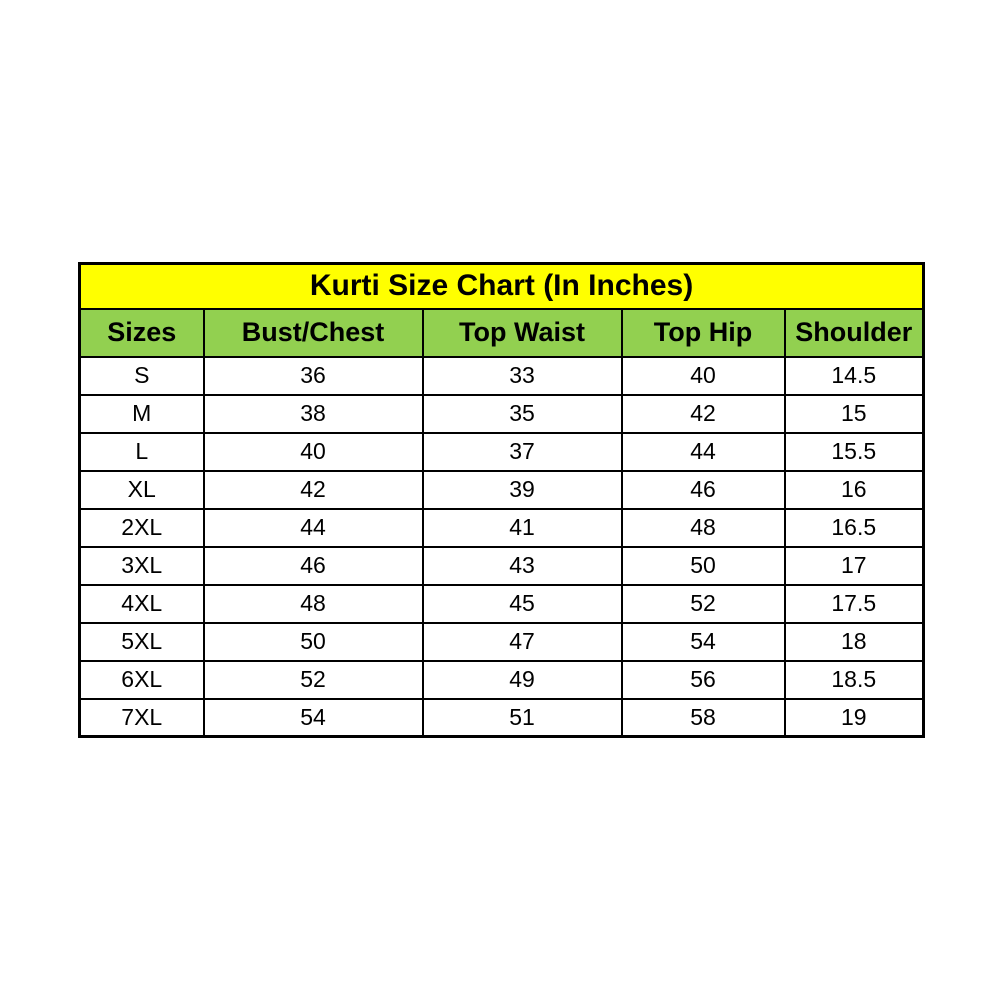  What do you see at coordinates (141, 332) in the screenshot?
I see `column-header: Sizes` at bounding box center [141, 332].